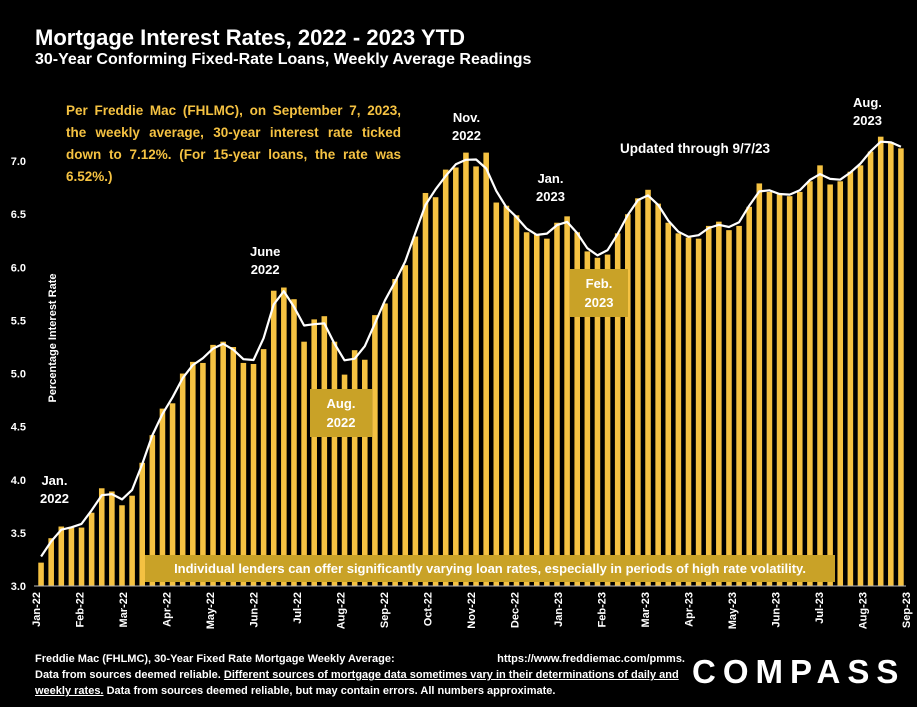 Image resolution: width=917 pixels, height=707 pixels. I want to click on x-tick-label: Apr-23, so click(690, 609).